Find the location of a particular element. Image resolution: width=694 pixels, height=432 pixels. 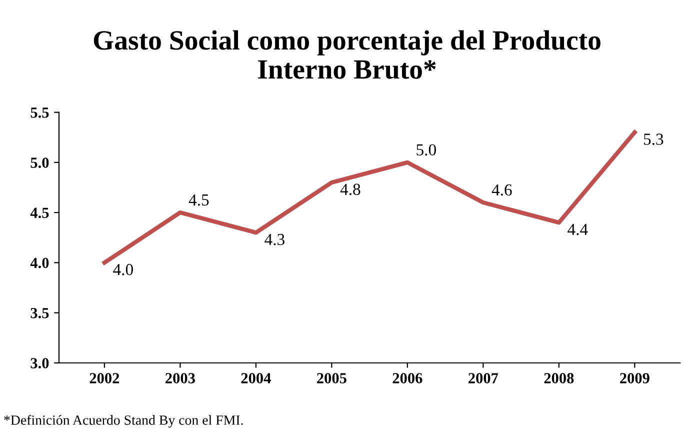

x-tick-label: 2008 is located at coordinates (559, 378).